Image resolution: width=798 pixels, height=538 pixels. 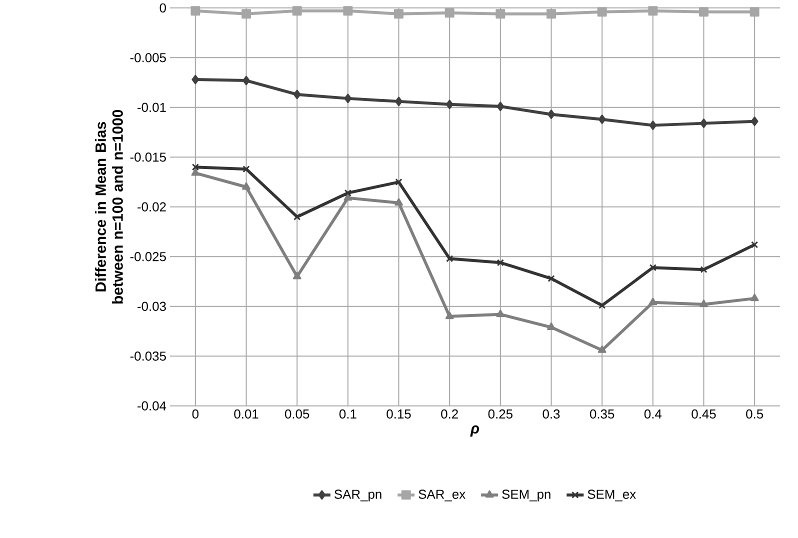 I want to click on y-tick-label: -0.02, so click(x=152, y=207).